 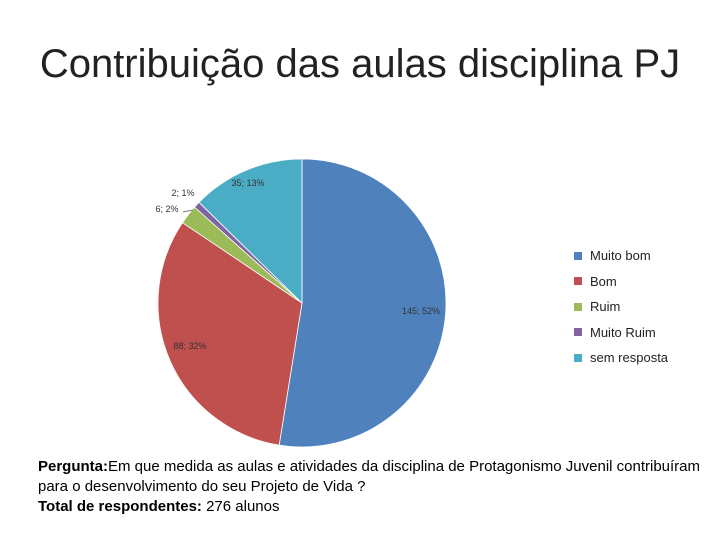 I want to click on legend-label: Muito bom, so click(x=620, y=256).